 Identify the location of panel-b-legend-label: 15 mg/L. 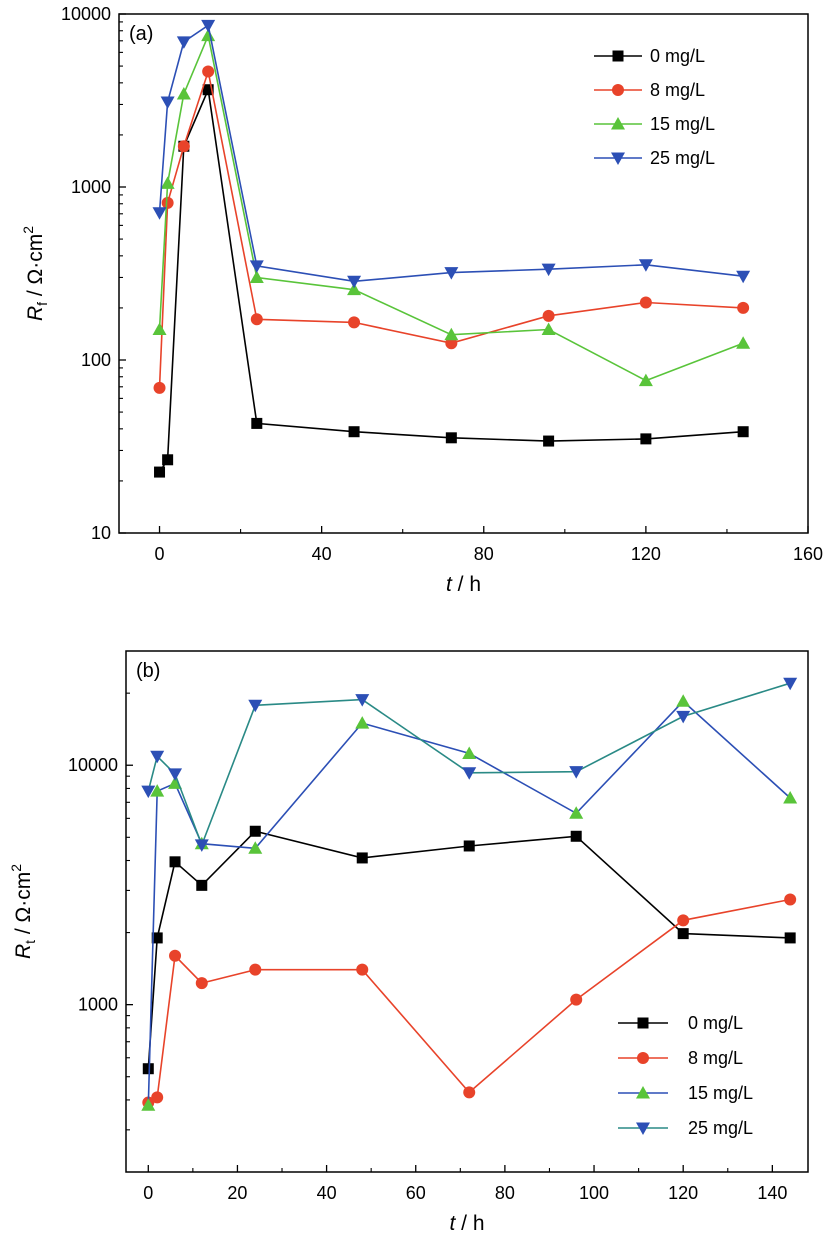
(720, 1093).